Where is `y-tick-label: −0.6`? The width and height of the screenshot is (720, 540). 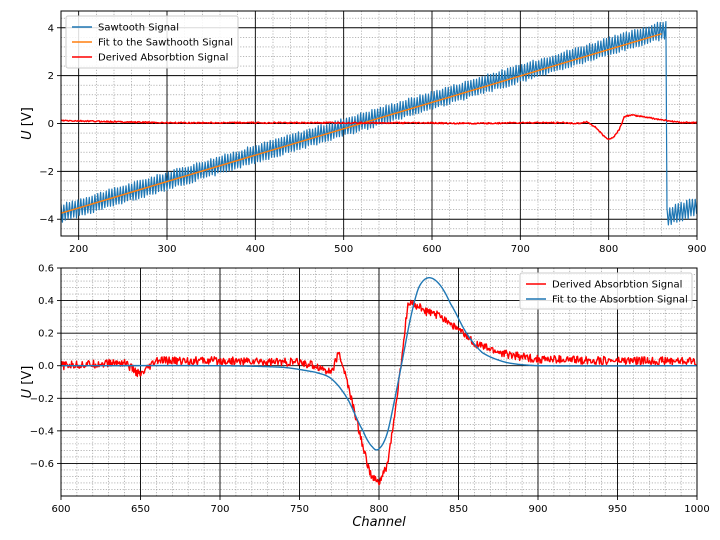 y-tick-label: −0.6 is located at coordinates (42, 464).